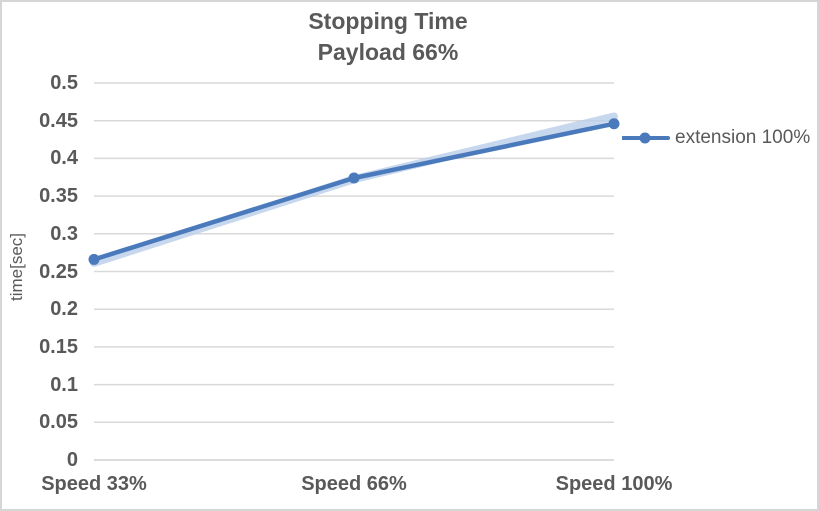  I want to click on legend-line-marker-icon, so click(646, 138).